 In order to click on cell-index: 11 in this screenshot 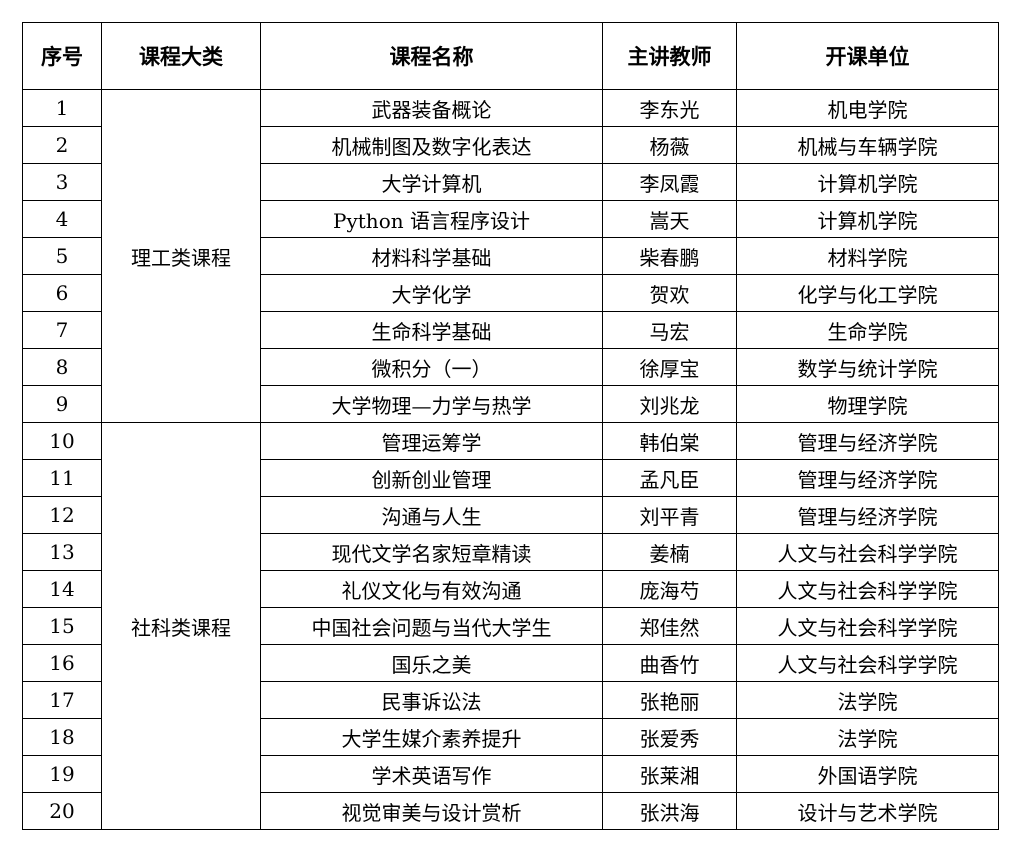, I will do `click(62, 478)`.